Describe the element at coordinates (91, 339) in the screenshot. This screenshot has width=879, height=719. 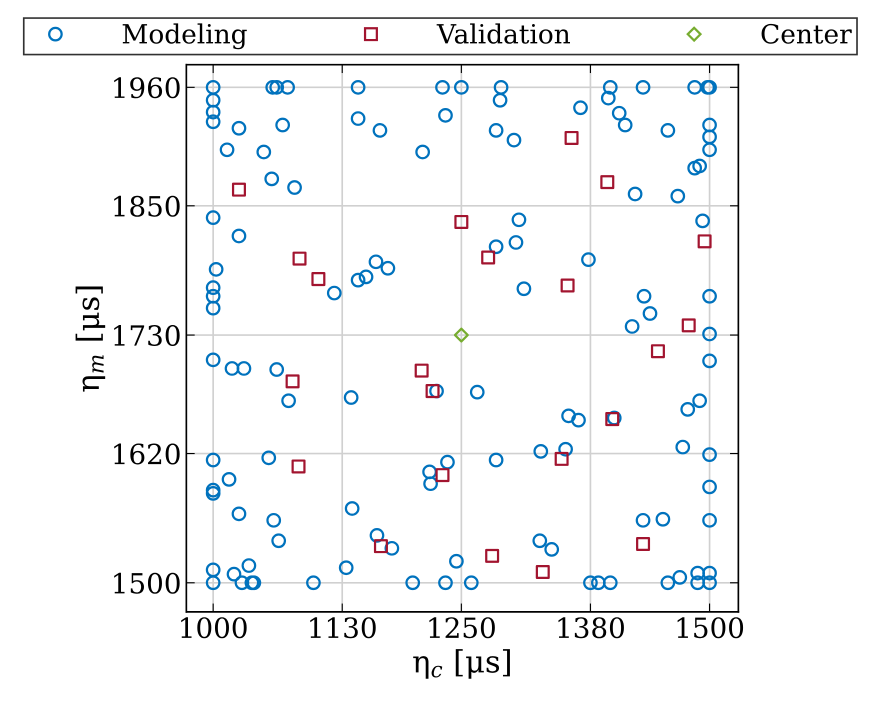
I see `y-axis-title: η$_{m}$ [μs]` at that location.